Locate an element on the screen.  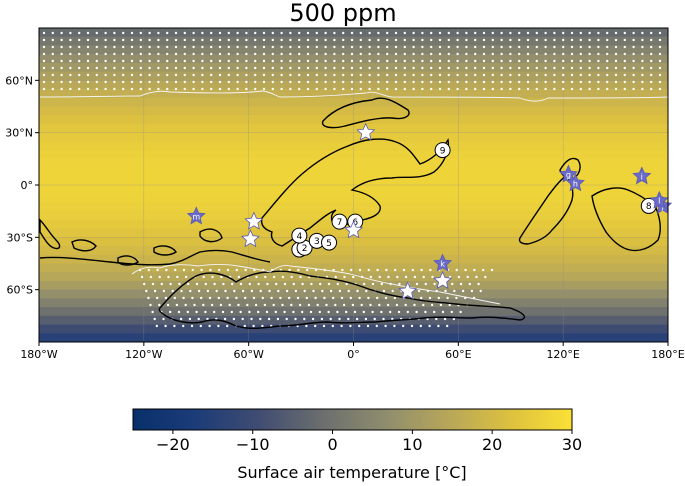
site-star-marker is located at coordinates (443, 280).